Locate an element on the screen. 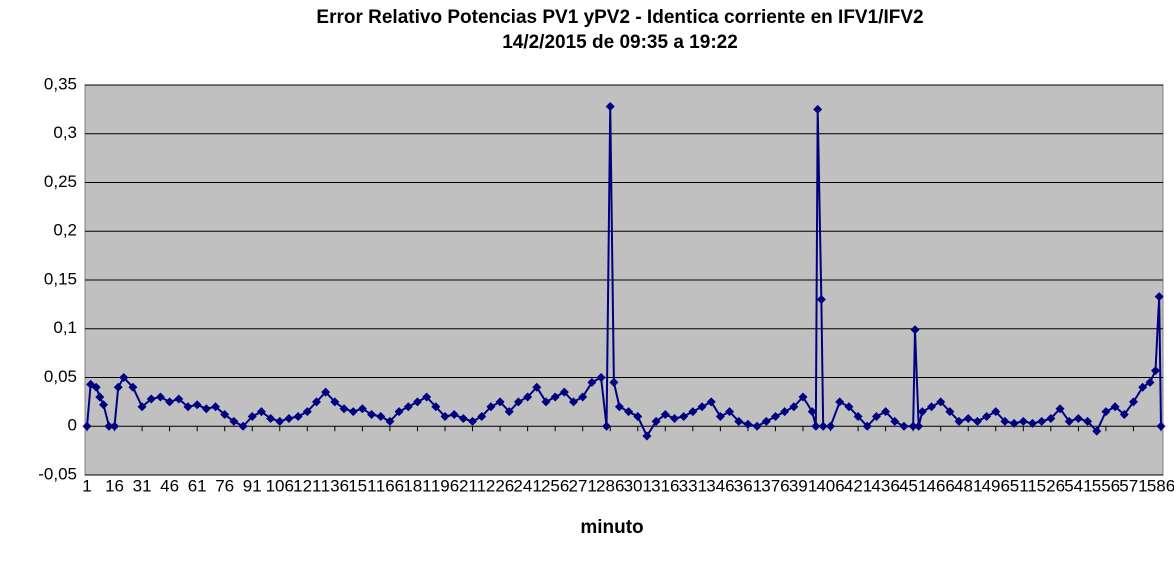  x-axis-label: minuto is located at coordinates (611, 527).